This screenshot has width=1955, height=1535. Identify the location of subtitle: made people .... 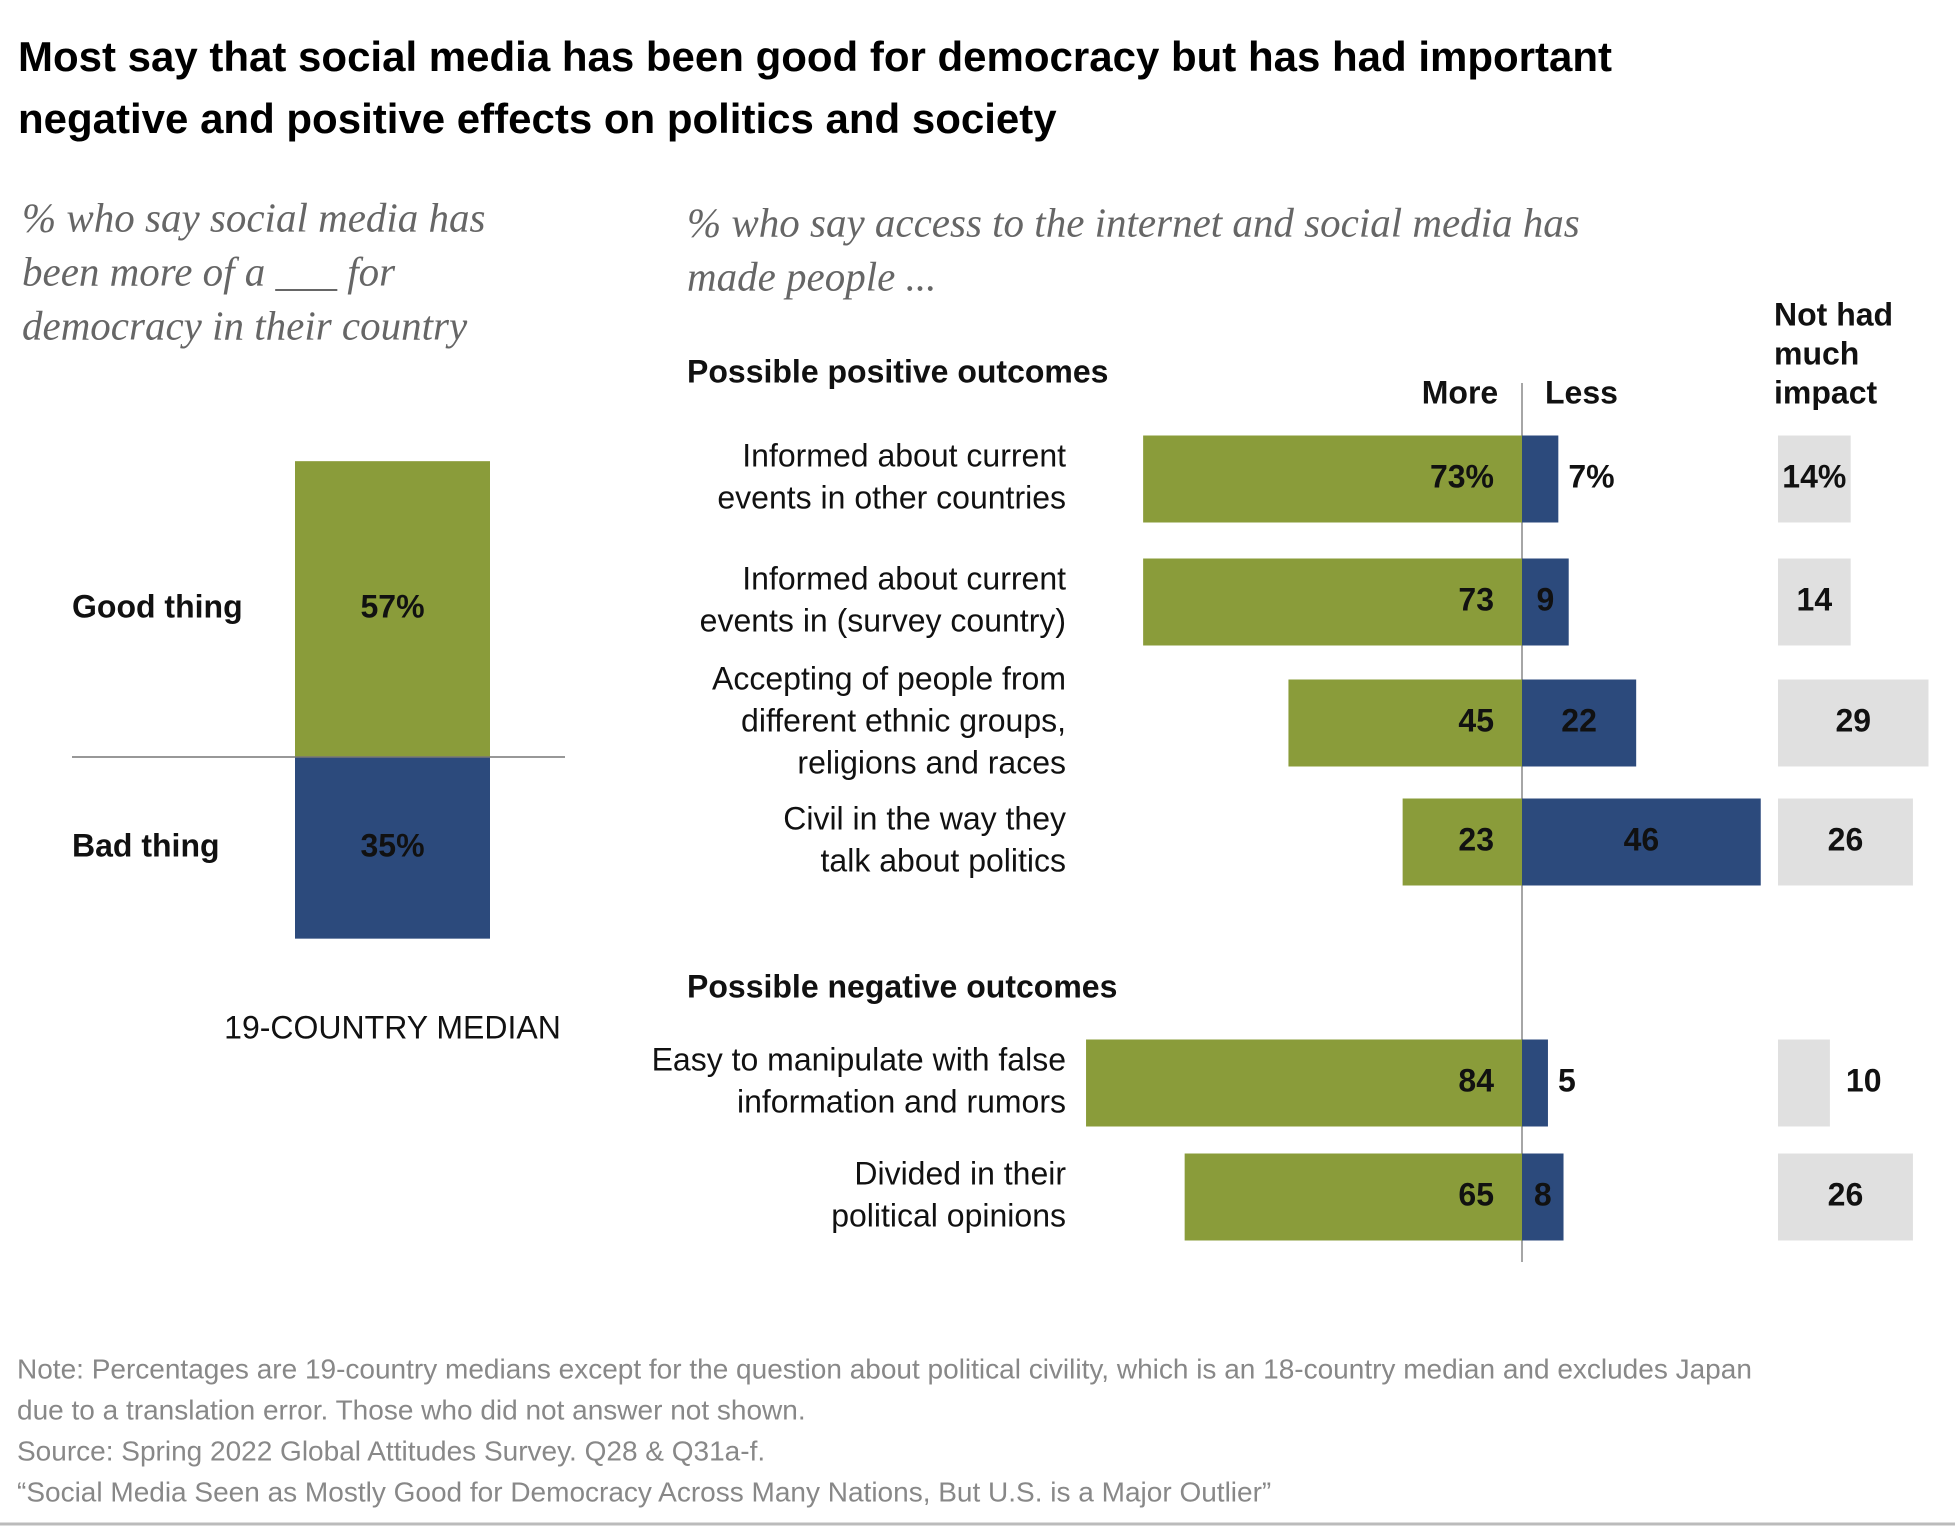
(811, 276).